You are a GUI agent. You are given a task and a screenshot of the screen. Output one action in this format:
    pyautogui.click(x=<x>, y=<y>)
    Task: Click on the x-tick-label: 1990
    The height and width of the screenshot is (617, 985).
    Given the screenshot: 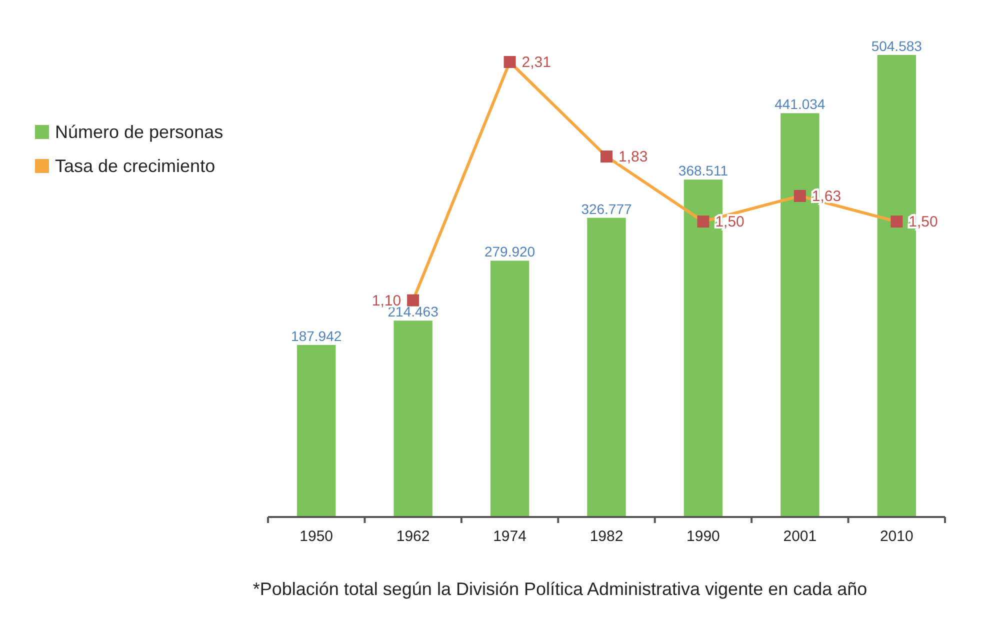 What is the action you would take?
    pyautogui.click(x=703, y=536)
    